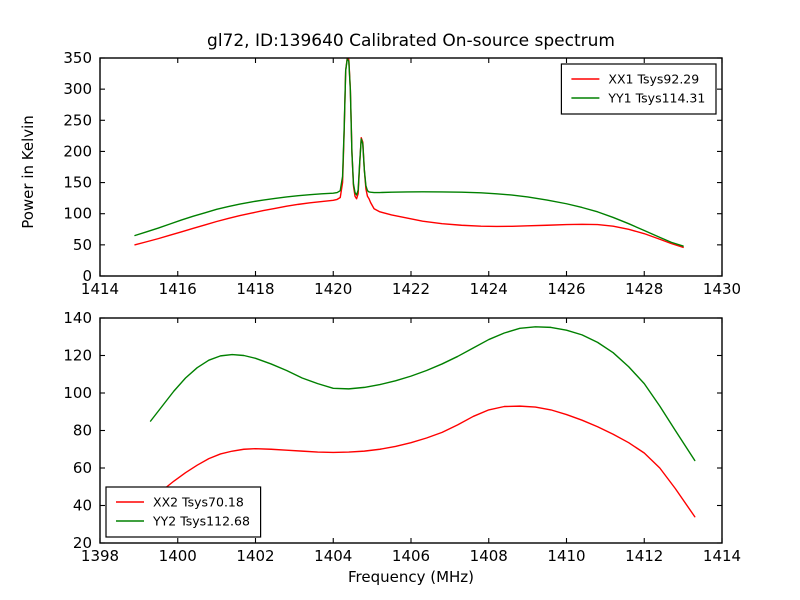 Image resolution: width=800 pixels, height=600 pixels. I want to click on ytick-label-top: 0, so click(87, 276).